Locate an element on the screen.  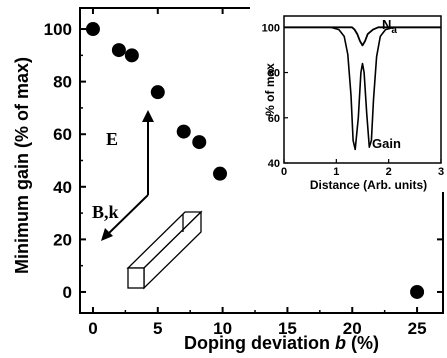
inset-x-tick-label: 1 is located at coordinates (336, 172).